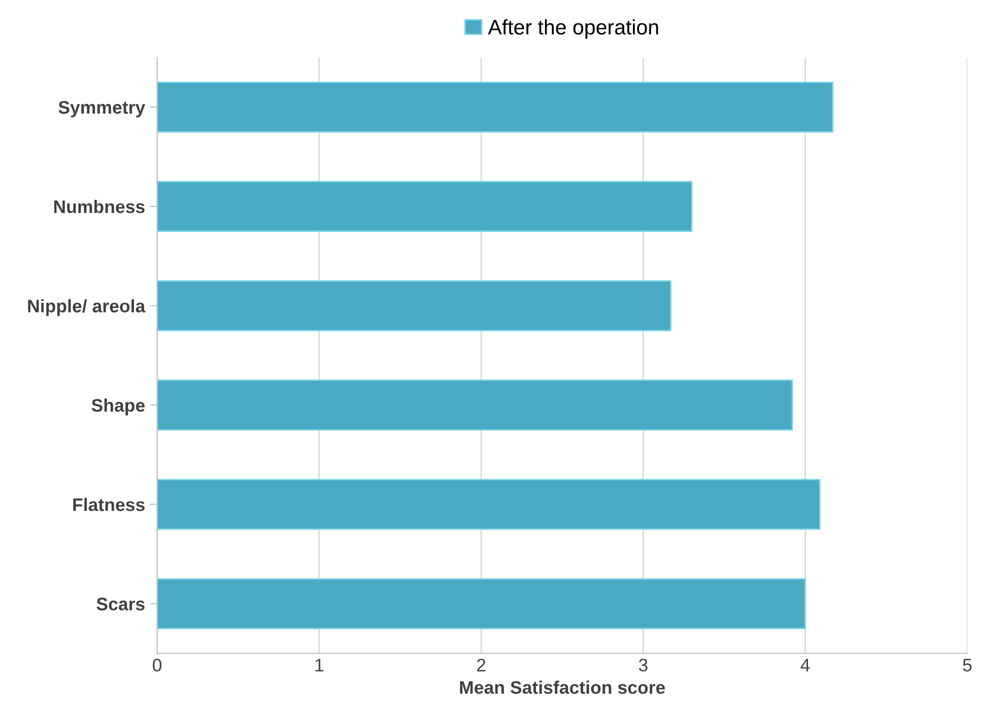 This screenshot has width=982, height=718. What do you see at coordinates (99, 207) in the screenshot?
I see `y-tick-label: Numbness` at bounding box center [99, 207].